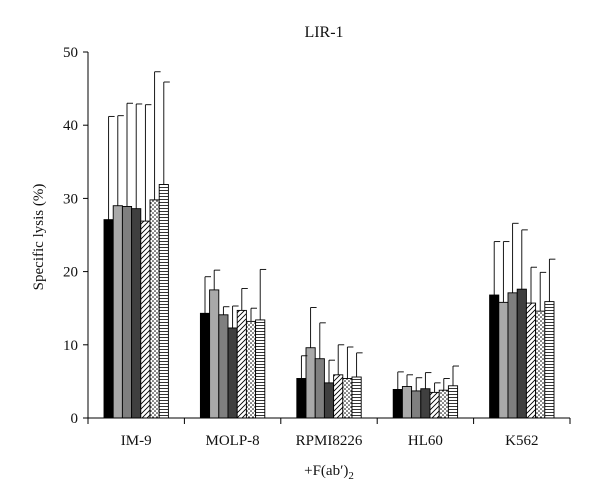 The image size is (600, 502). What do you see at coordinates (75, 236) in the screenshot?
I see `y-axis-ticks: 0 10 20 30 40 50` at bounding box center [75, 236].